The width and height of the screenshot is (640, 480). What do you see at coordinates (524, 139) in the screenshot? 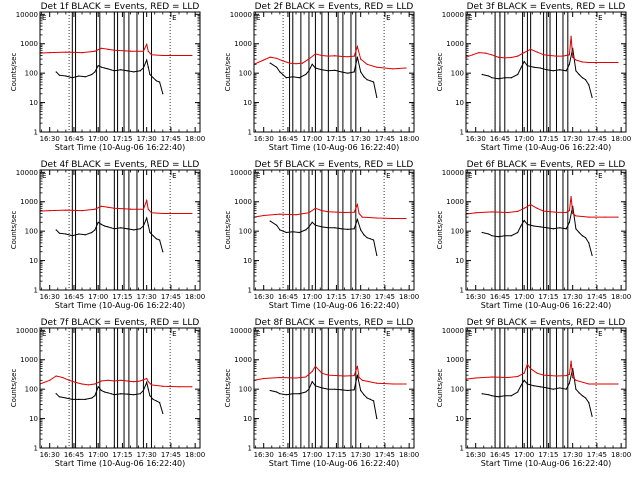
I see `x-tick-label: 17:00` at bounding box center [524, 139].